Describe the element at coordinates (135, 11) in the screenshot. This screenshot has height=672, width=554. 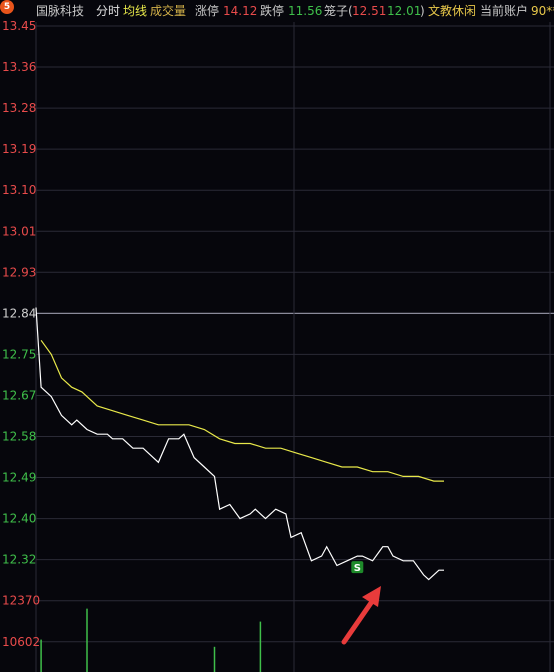
I see `tab-average-line: 均线` at that location.